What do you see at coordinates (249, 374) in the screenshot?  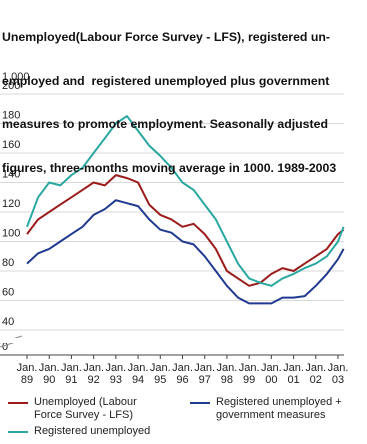 I see `x-tick-label: Jan. 99` at bounding box center [249, 374].